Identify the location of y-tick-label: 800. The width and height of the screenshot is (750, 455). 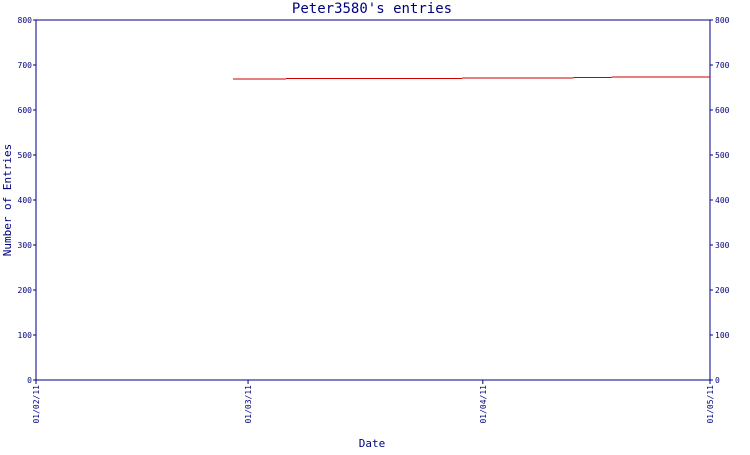
(25, 20).